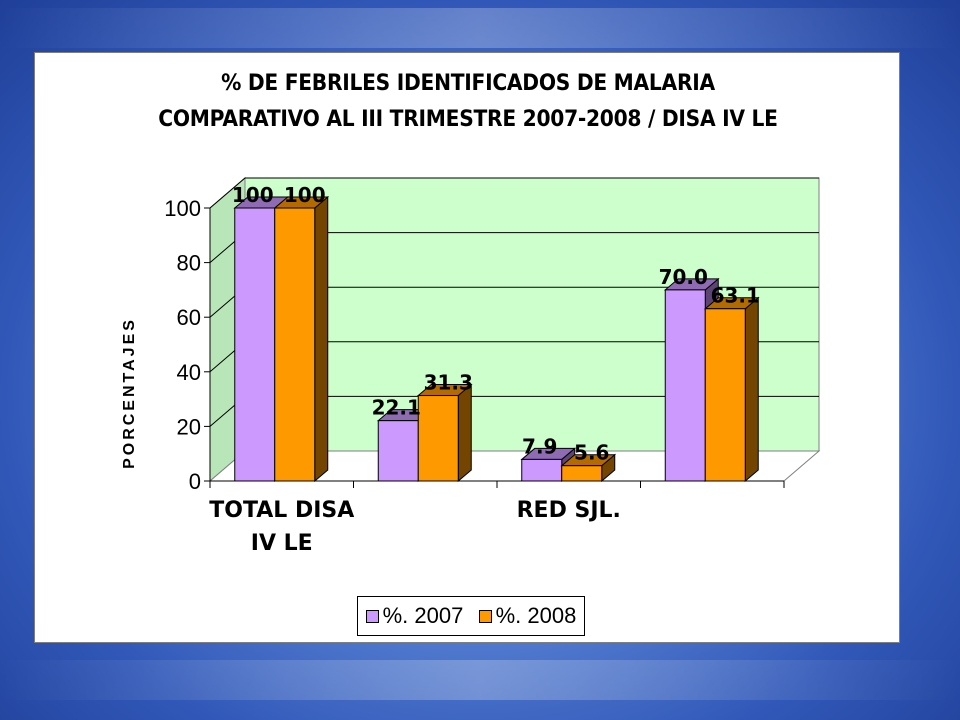  I want to click on gridline, so click(514, 193).